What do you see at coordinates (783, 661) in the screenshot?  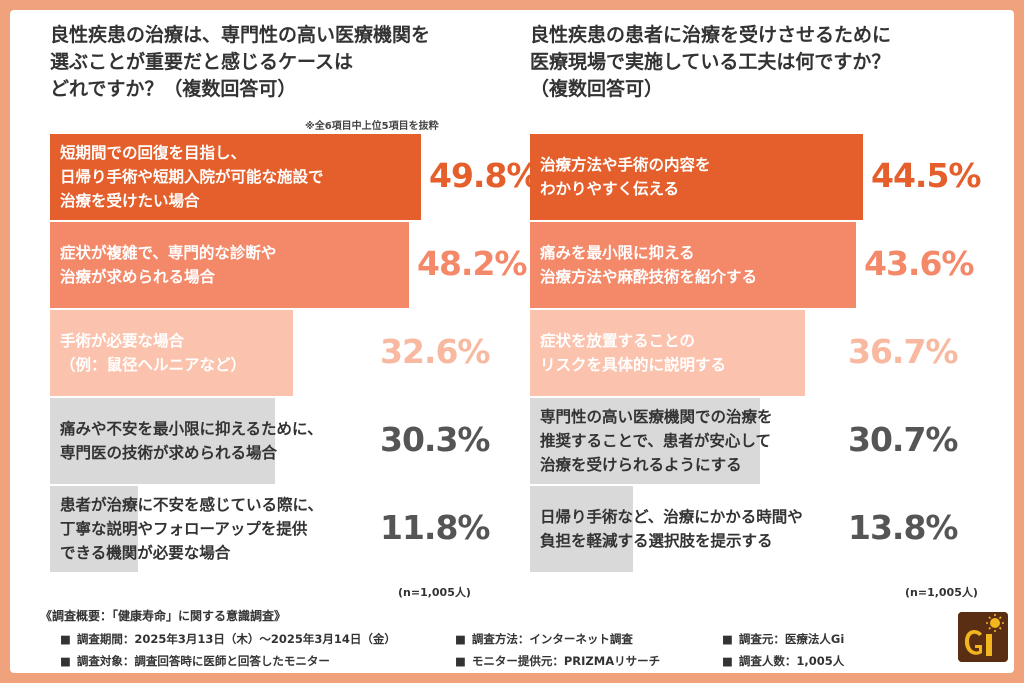 I see `footer-respondents: ■ 調査人数：1,005人` at bounding box center [783, 661].